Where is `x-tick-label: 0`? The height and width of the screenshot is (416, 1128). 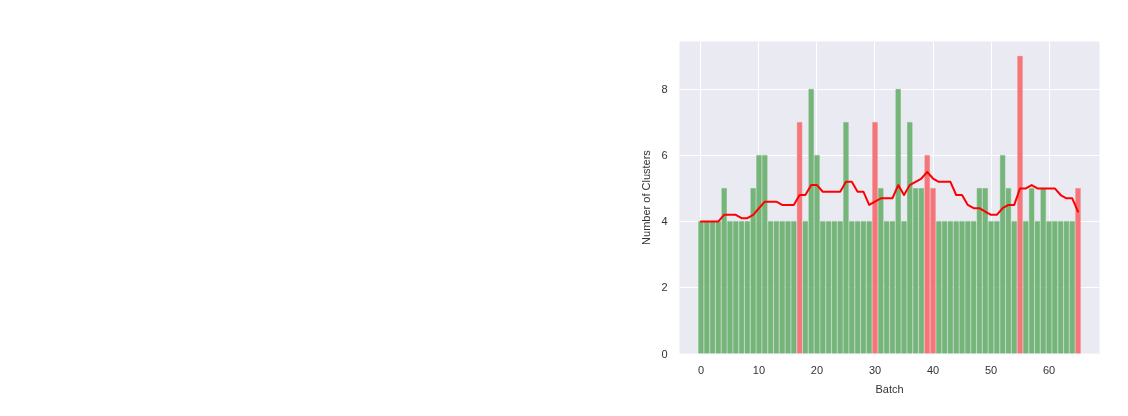
x-tick-label: 0 is located at coordinates (701, 369).